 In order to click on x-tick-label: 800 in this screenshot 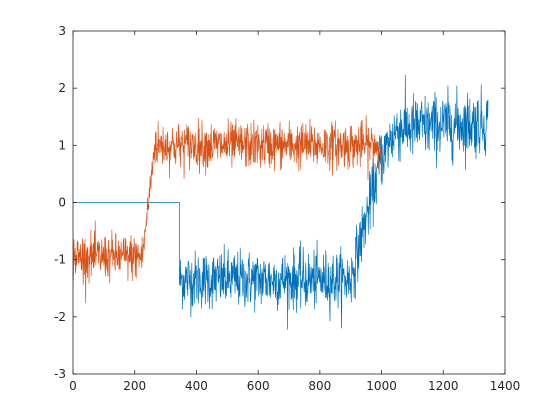, I will do `click(319, 386)`.